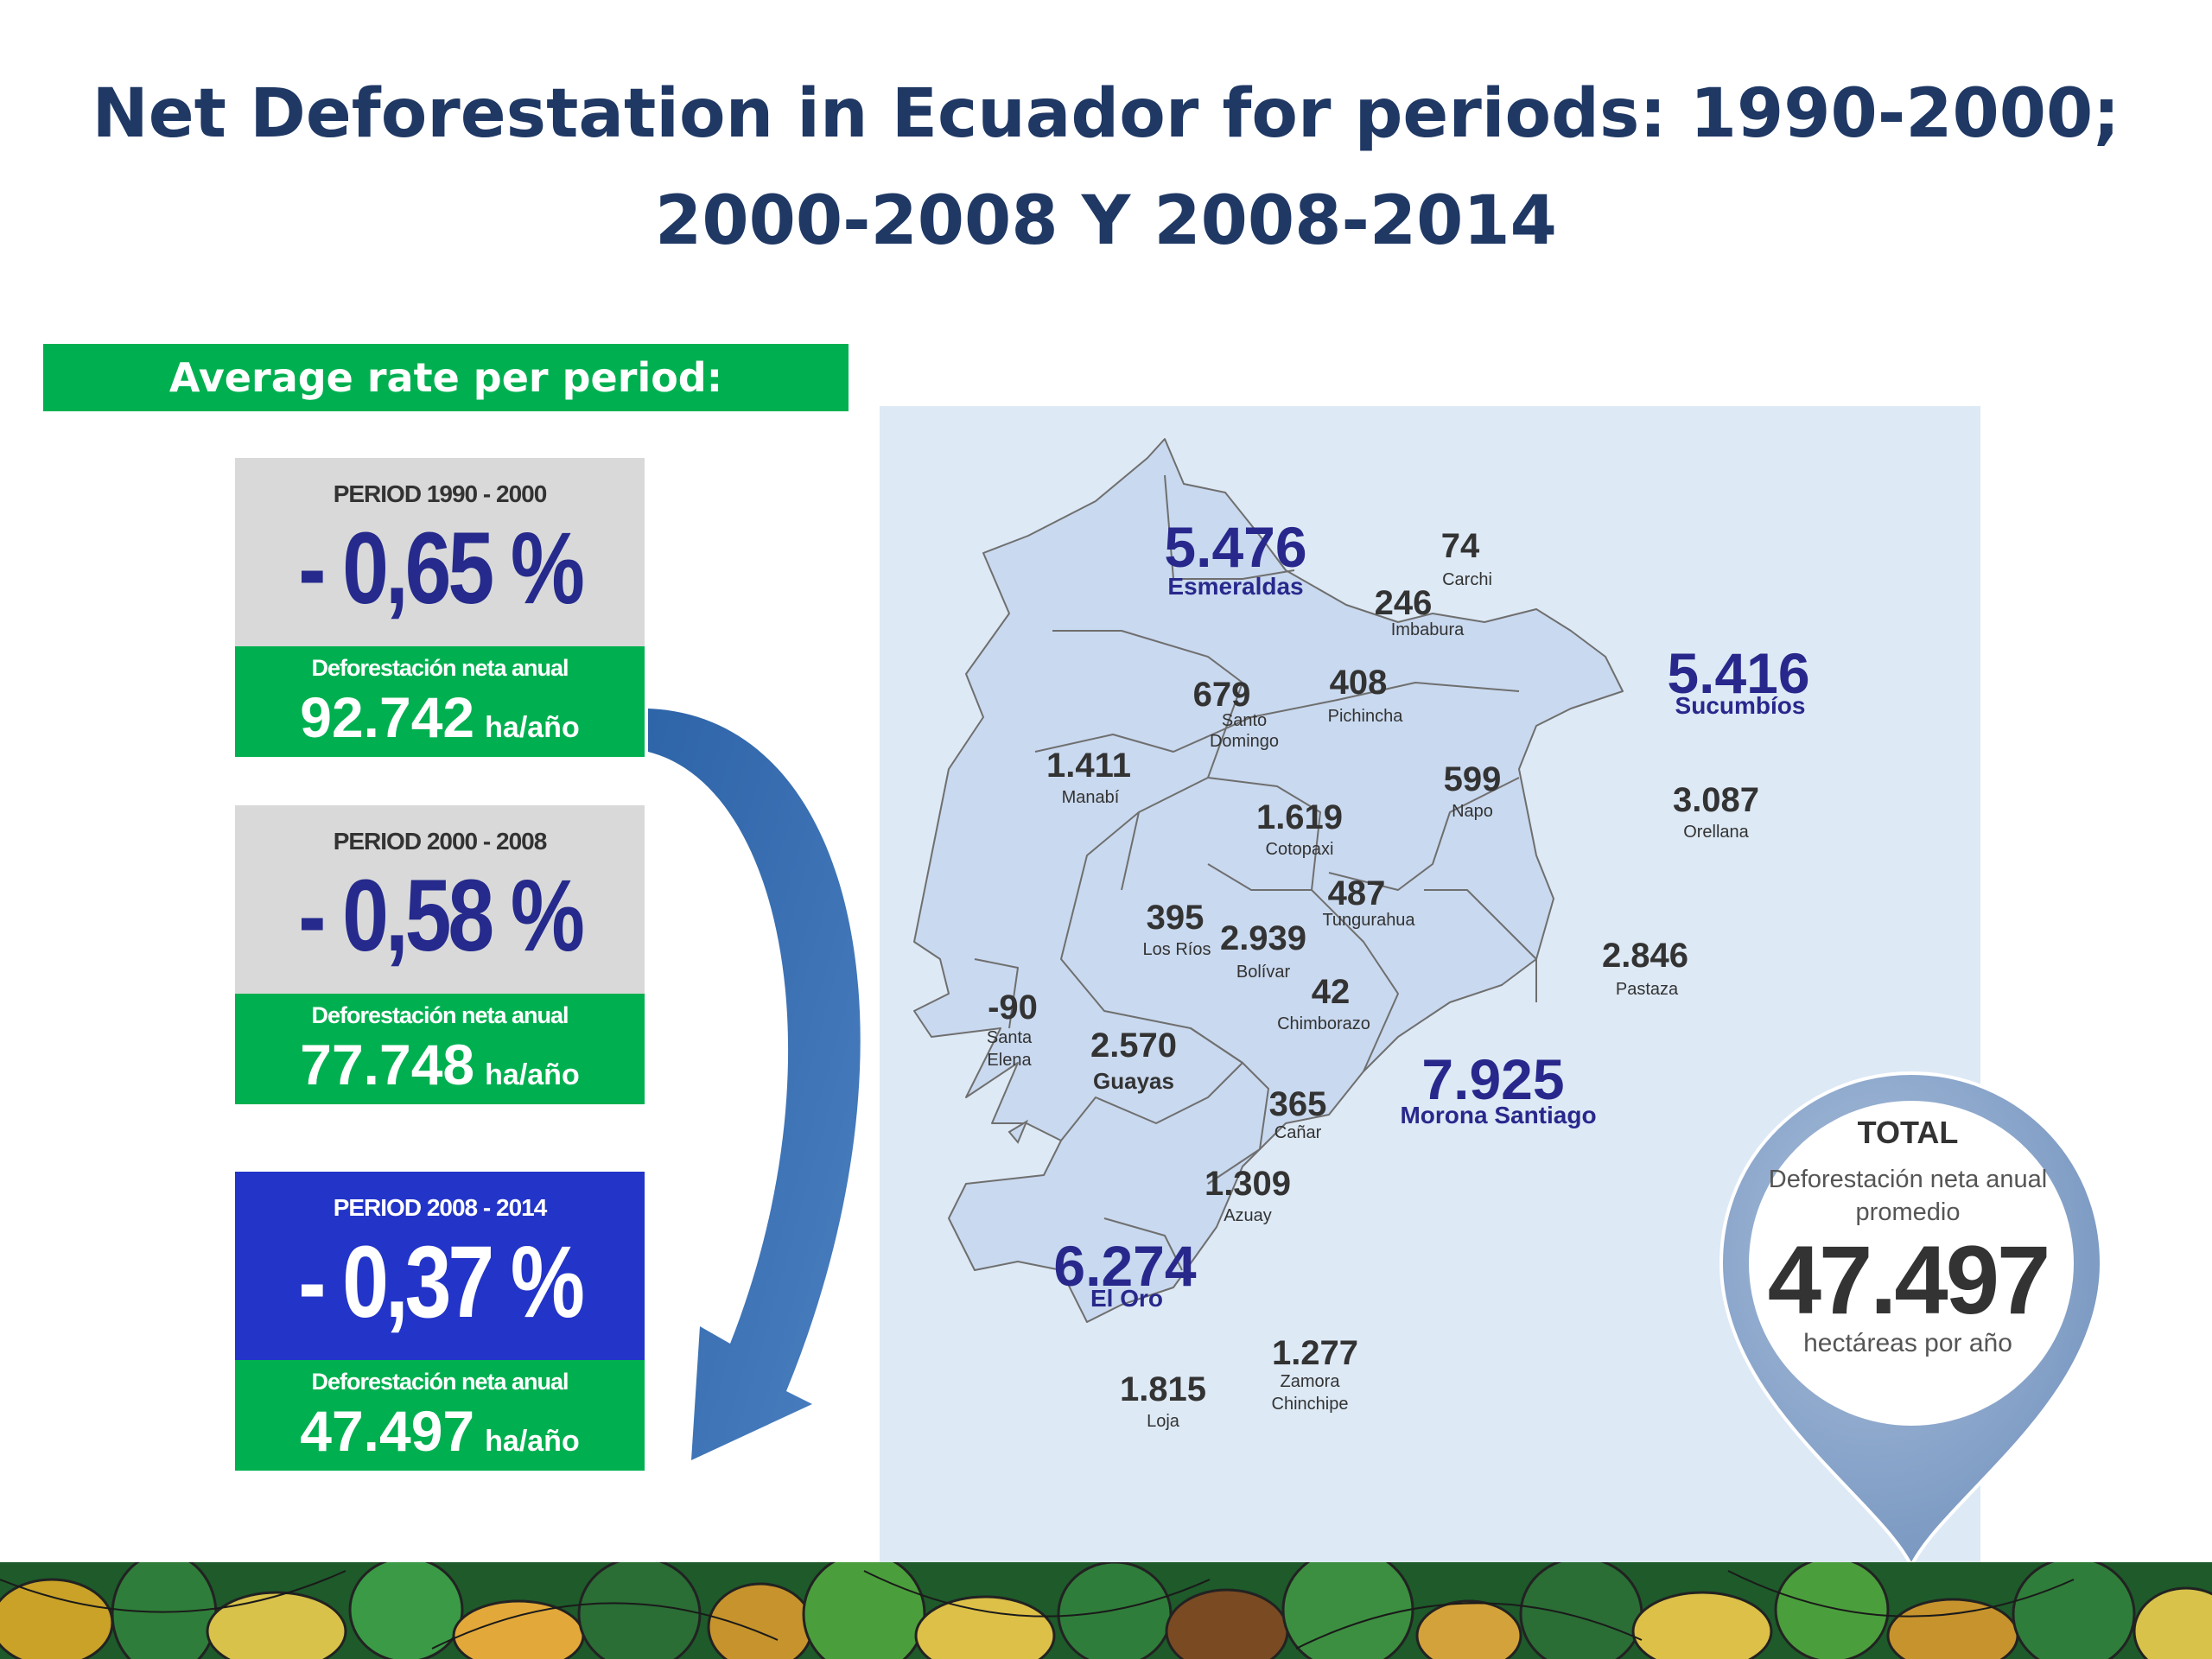  What do you see at coordinates (441, 1282) in the screenshot?
I see `period-rate: - 0,37 %` at bounding box center [441, 1282].